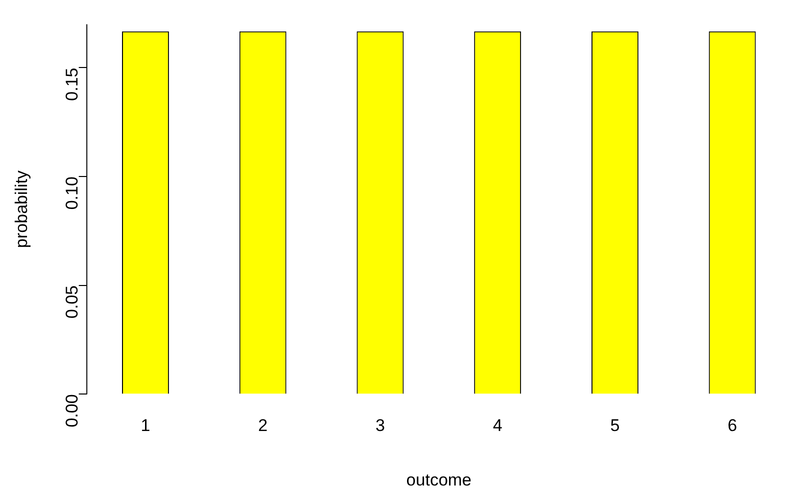 The width and height of the screenshot is (801, 503). What do you see at coordinates (380, 426) in the screenshot?
I see `x-tick-label: 3` at bounding box center [380, 426].